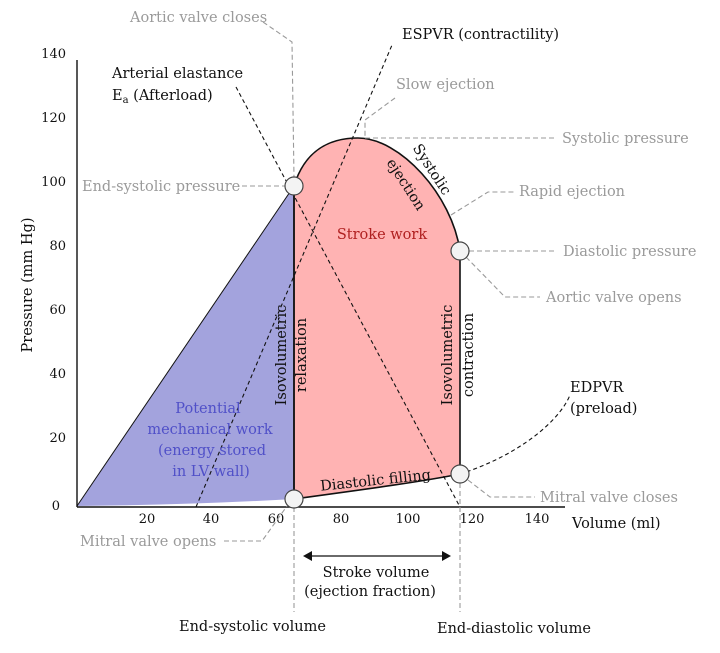 The height and width of the screenshot is (653, 720). I want to click on edpvr-curve, so click(515, 434).